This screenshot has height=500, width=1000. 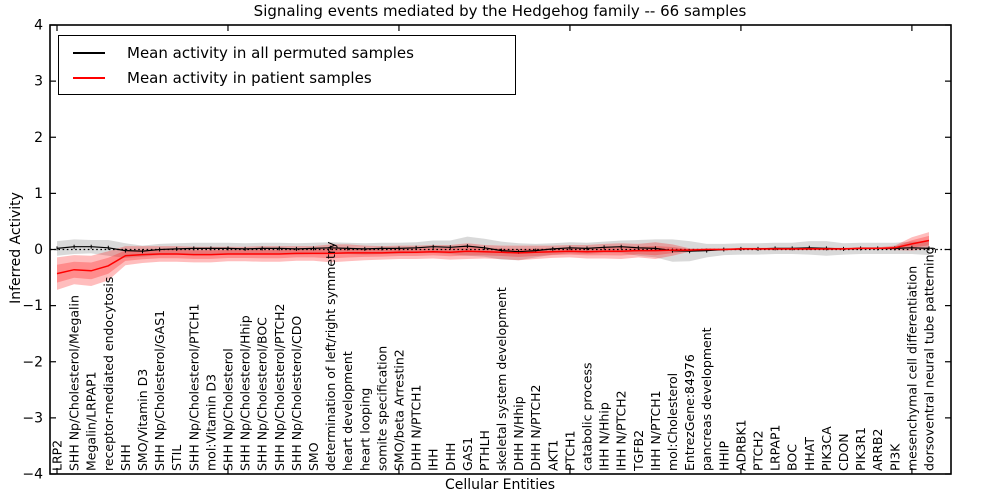 What do you see at coordinates (911, 368) in the screenshot?
I see `x-category-label: mesenchymal cell differentiation` at bounding box center [911, 368].